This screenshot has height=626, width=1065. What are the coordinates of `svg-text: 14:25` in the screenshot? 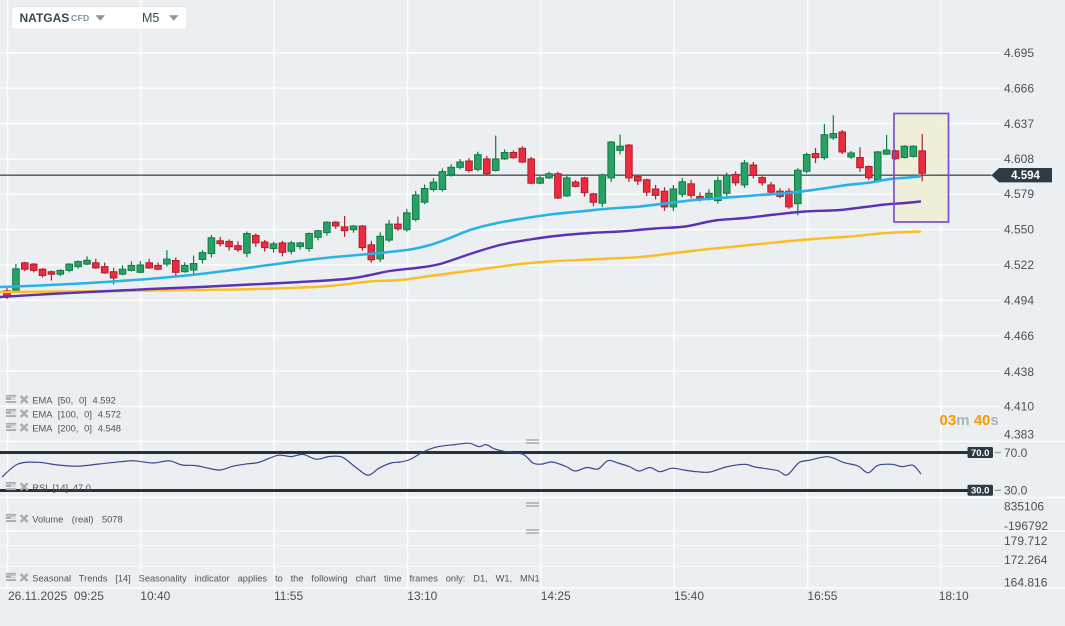 It's located at (556, 596).